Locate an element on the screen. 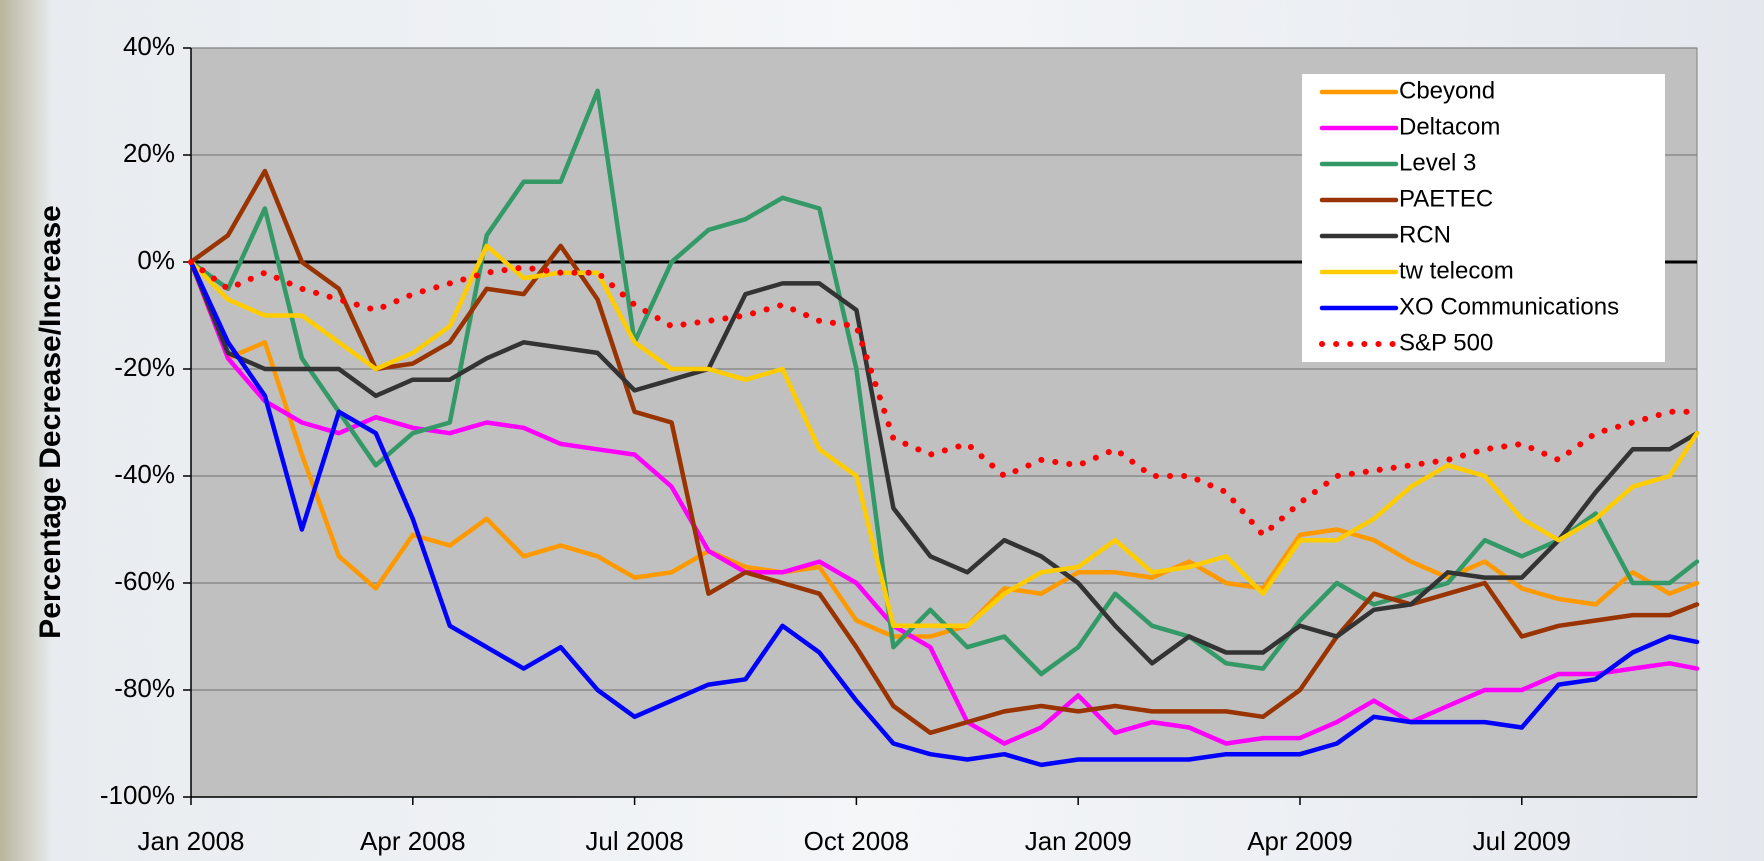  y-tick-label: -40% is located at coordinates (144, 474).